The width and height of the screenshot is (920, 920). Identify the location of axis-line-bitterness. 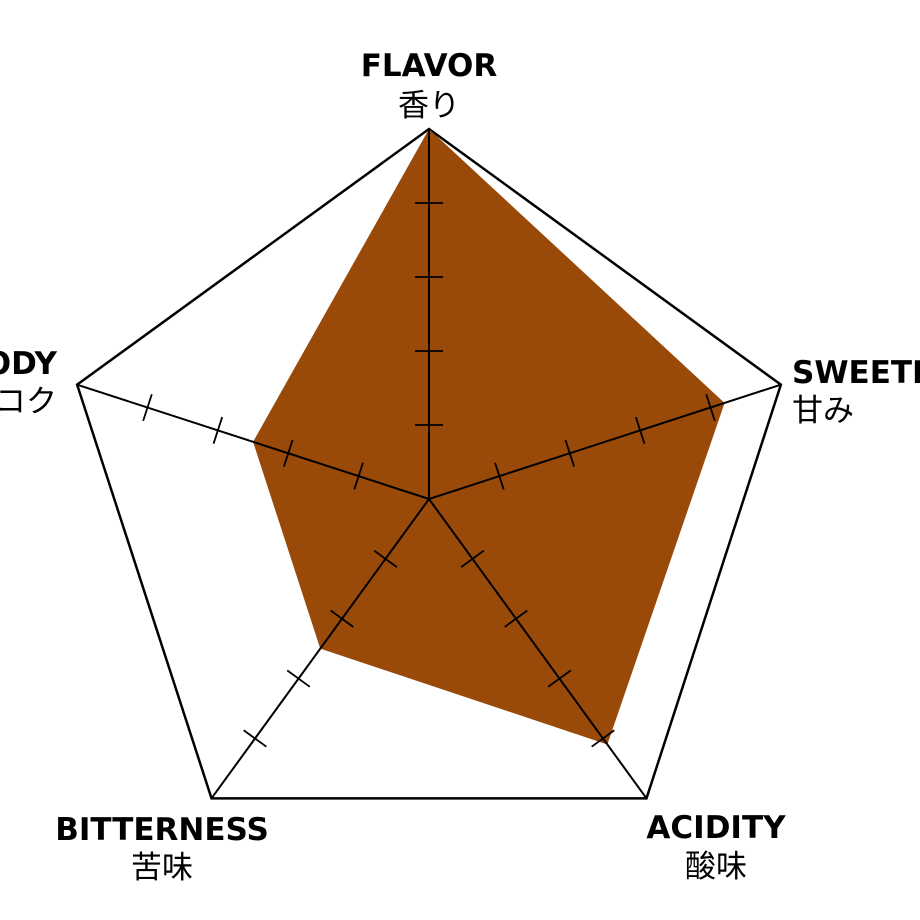
(320, 648).